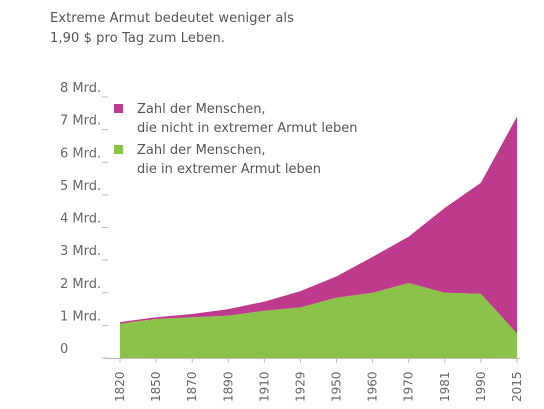 This screenshot has height=409, width=544. Describe the element at coordinates (318, 320) in the screenshot. I see `area-series-extreme-poverty` at that location.